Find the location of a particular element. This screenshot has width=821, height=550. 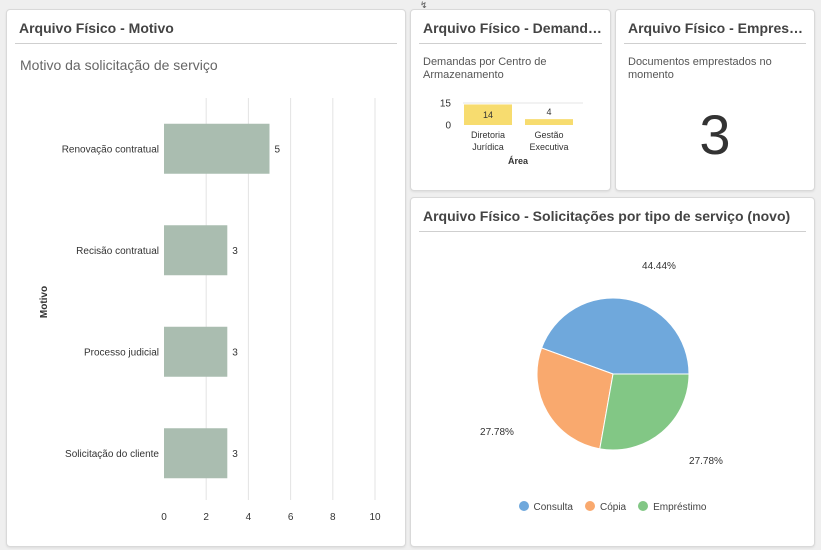

emprestimos-subtitle-line2: momento is located at coordinates (651, 75).